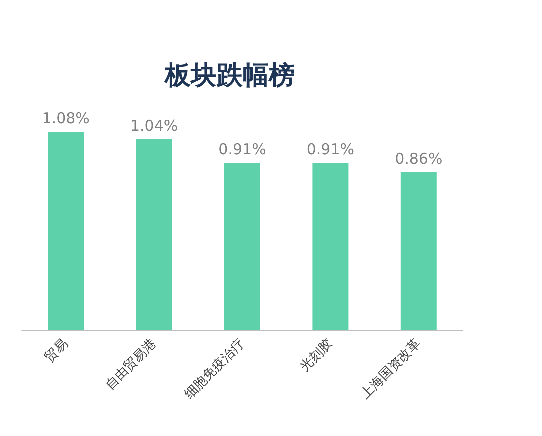 The image size is (542, 436). I want to click on data-label: 1.08%, so click(66, 118).